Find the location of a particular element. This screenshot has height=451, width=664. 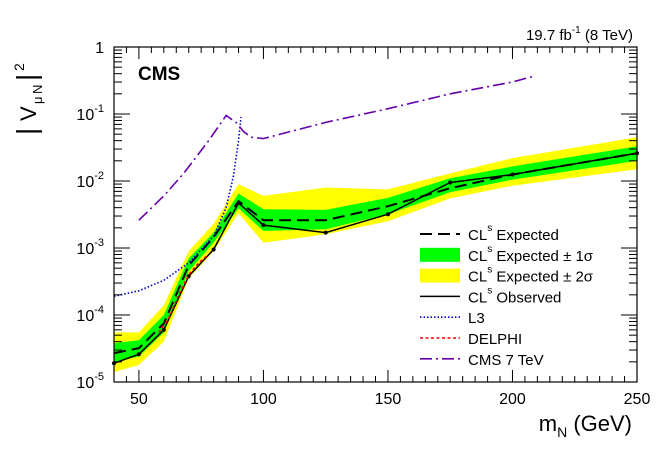

luminosity-energy: (8 TeV) is located at coordinates (607, 35).